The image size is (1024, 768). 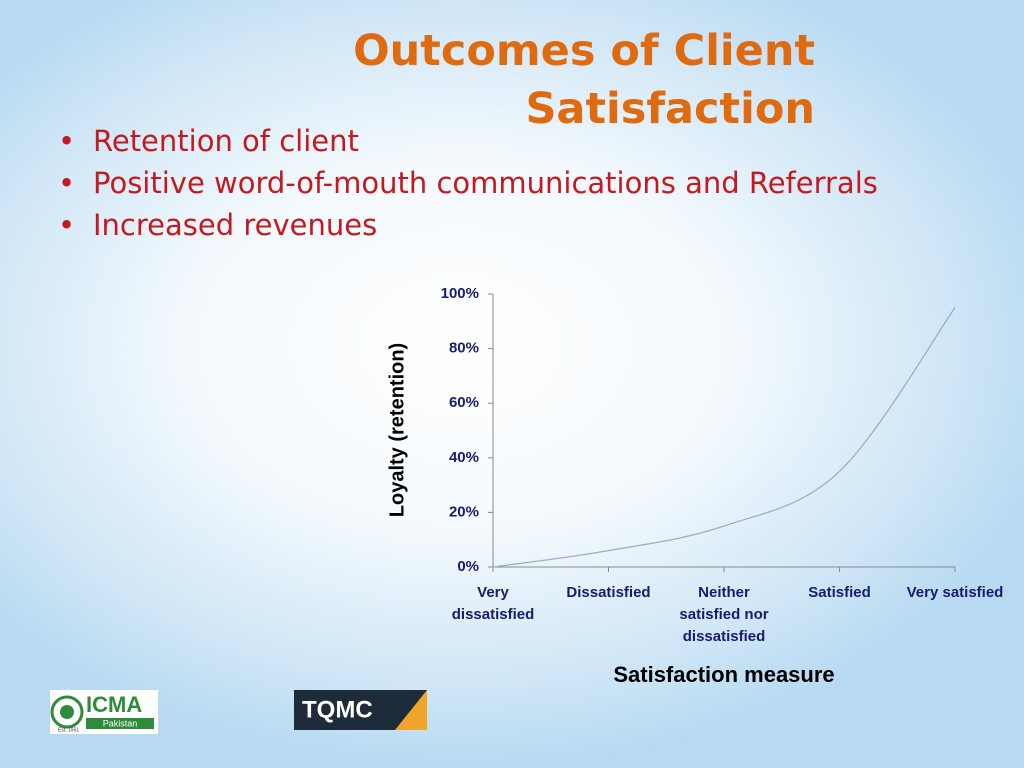 I want to click on y-tick-label: 100%, so click(x=460, y=293).